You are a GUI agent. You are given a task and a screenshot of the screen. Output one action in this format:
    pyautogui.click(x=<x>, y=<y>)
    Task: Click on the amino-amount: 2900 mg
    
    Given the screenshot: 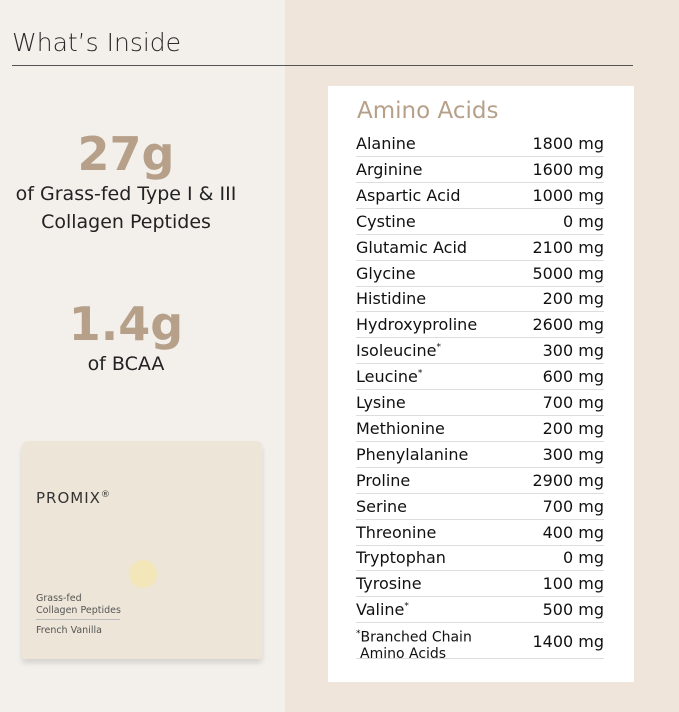 What is the action you would take?
    pyautogui.click(x=568, y=480)
    